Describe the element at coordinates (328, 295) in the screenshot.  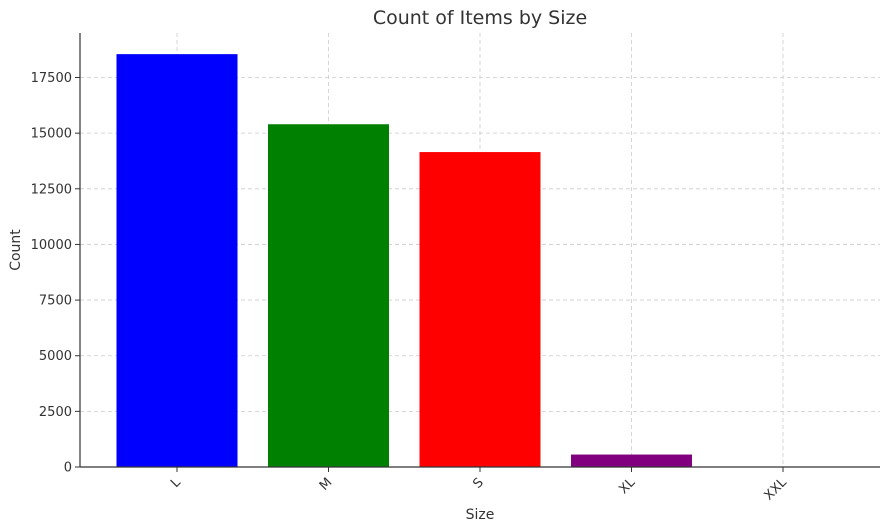
I see `bar-m` at that location.